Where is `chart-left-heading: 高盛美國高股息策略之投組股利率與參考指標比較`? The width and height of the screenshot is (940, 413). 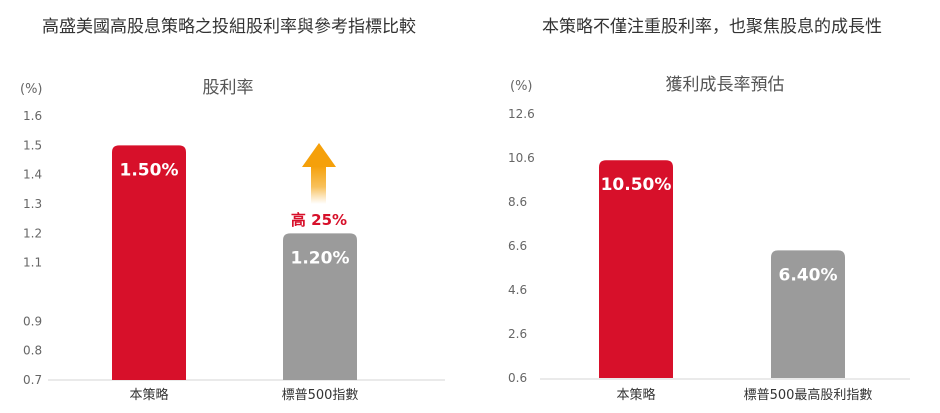 chart-left-heading: 高盛美國高股息策略之投組股利率與參考指標比較 is located at coordinates (229, 27).